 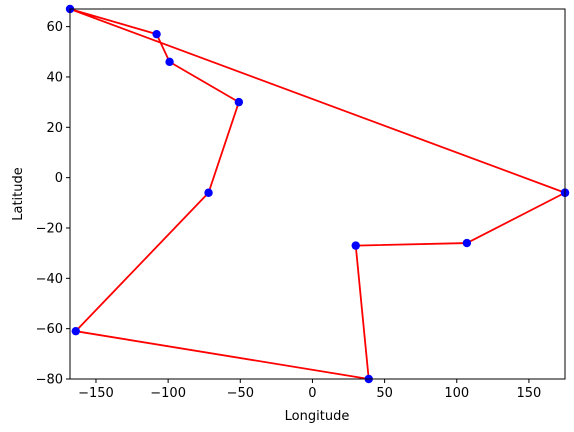 I want to click on x-axis-ticks: −150 −100 −50 0 50 100 150, so click(x=309, y=390).